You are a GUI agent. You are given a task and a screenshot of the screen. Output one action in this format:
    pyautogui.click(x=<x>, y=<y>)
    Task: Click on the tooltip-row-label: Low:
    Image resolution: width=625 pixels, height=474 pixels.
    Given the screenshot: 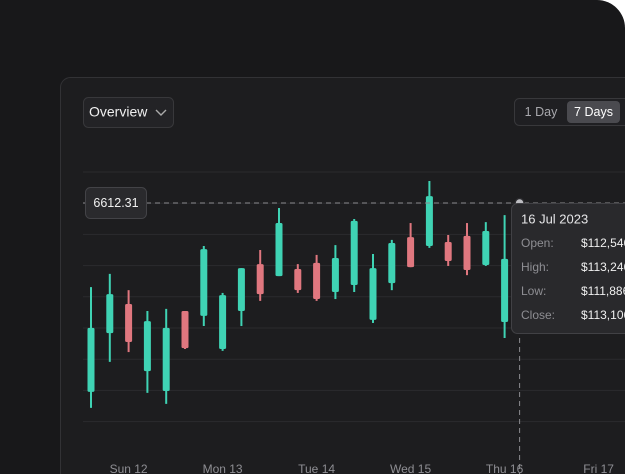 What is the action you would take?
    pyautogui.click(x=533, y=291)
    